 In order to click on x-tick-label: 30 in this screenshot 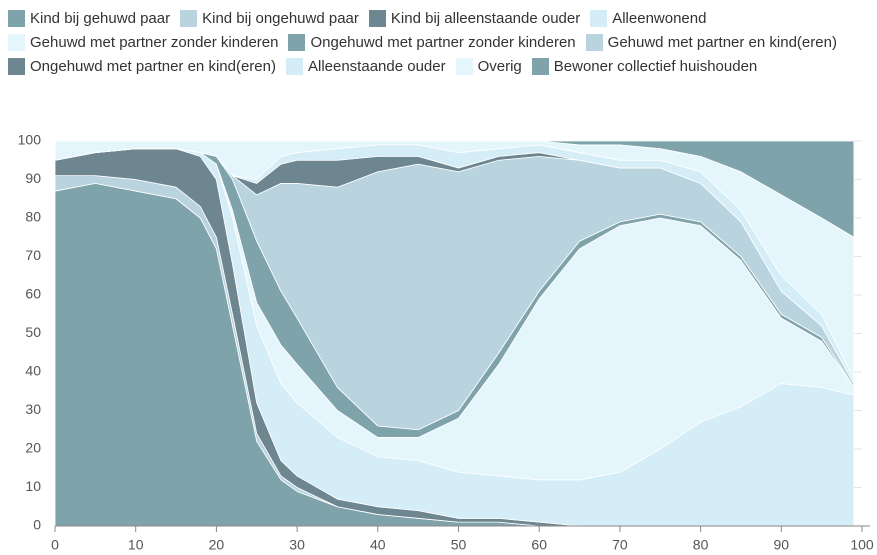, I will do `click(297, 545)`.